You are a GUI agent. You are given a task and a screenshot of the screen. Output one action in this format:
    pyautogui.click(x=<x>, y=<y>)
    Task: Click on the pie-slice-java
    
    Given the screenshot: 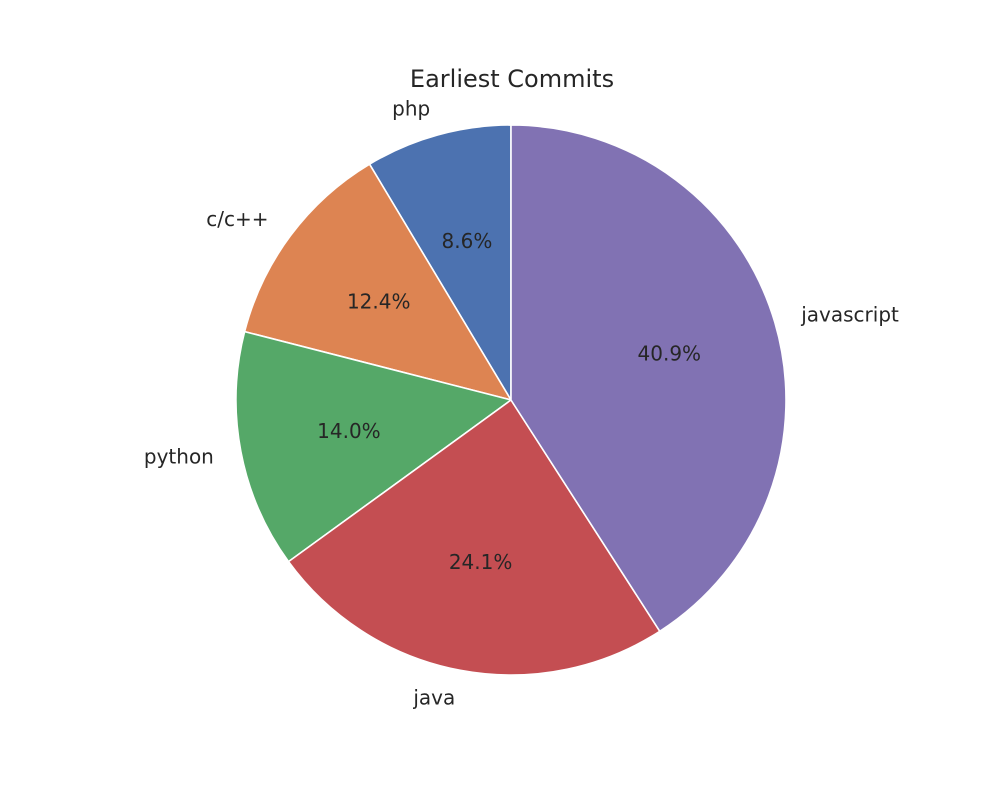 What is the action you would take?
    pyautogui.click(x=474, y=537)
    